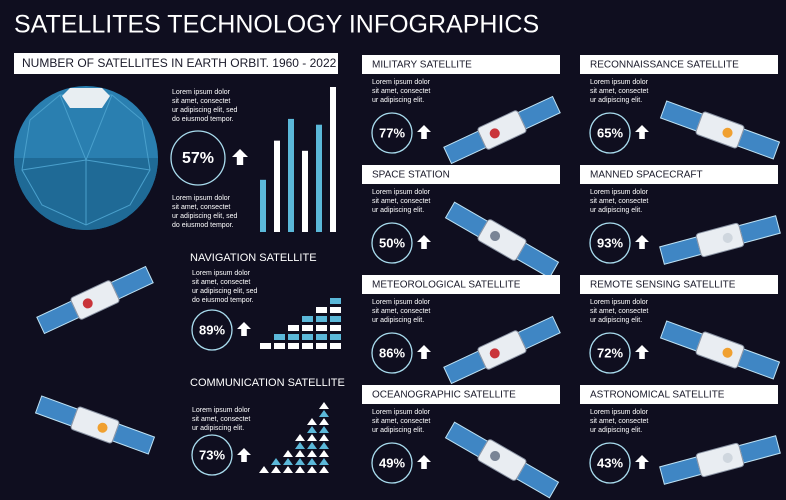 This screenshot has width=786, height=500. What do you see at coordinates (422, 65) in the screenshot?
I see `card-title: MILITARY SATELLITE` at bounding box center [422, 65].